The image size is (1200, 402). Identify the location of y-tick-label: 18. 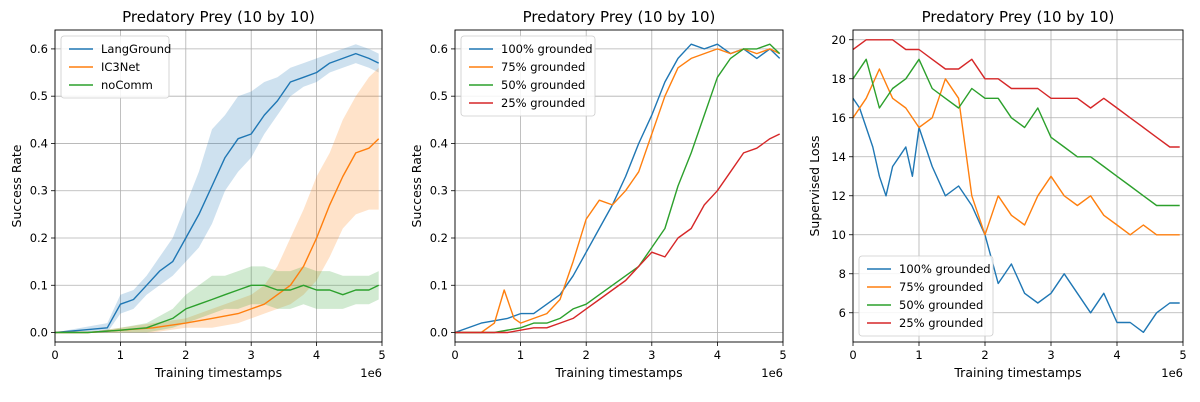
(838, 79).